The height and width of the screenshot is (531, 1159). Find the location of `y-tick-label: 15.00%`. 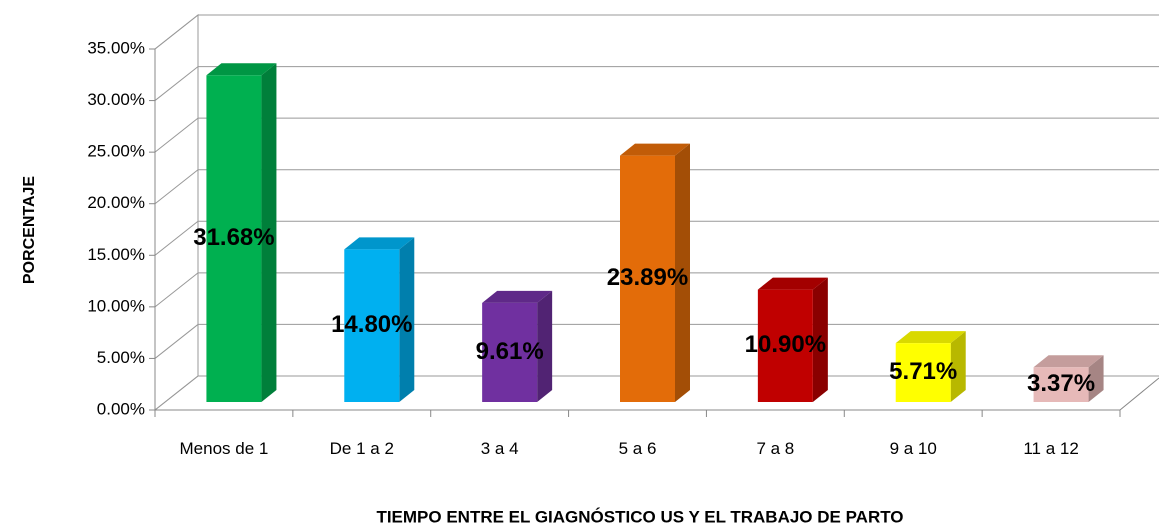

y-tick-label: 15.00% is located at coordinates (116, 254).